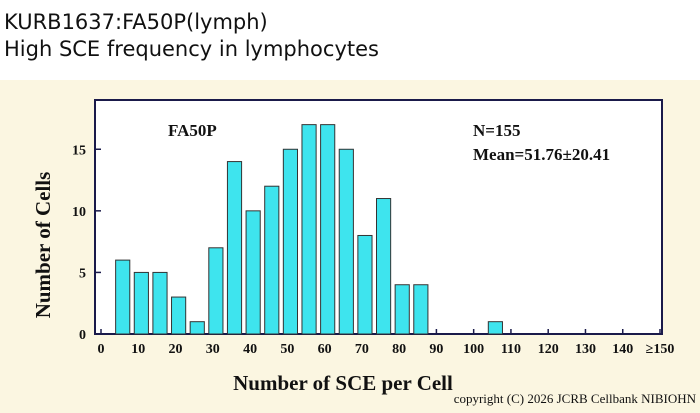 The image size is (700, 413). What do you see at coordinates (176, 349) in the screenshot?
I see `x-tick-label: 20` at bounding box center [176, 349].